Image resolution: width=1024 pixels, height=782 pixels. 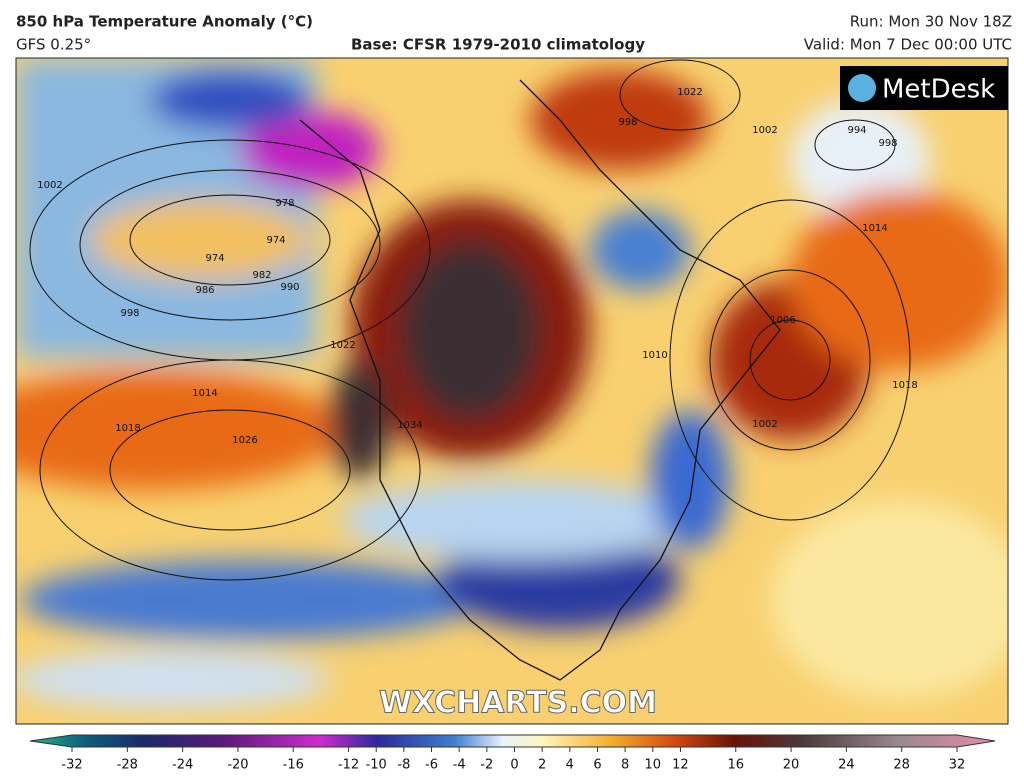 I want to click on colorbar-tick-label: 32, so click(x=957, y=765).